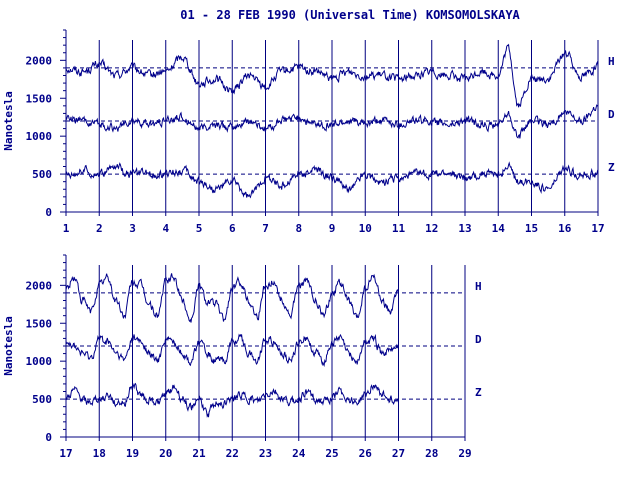 Image resolution: width=640 pixels, height=480 pixels. Describe the element at coordinates (99, 228) in the screenshot. I see `x-tick-label: 2` at that location.